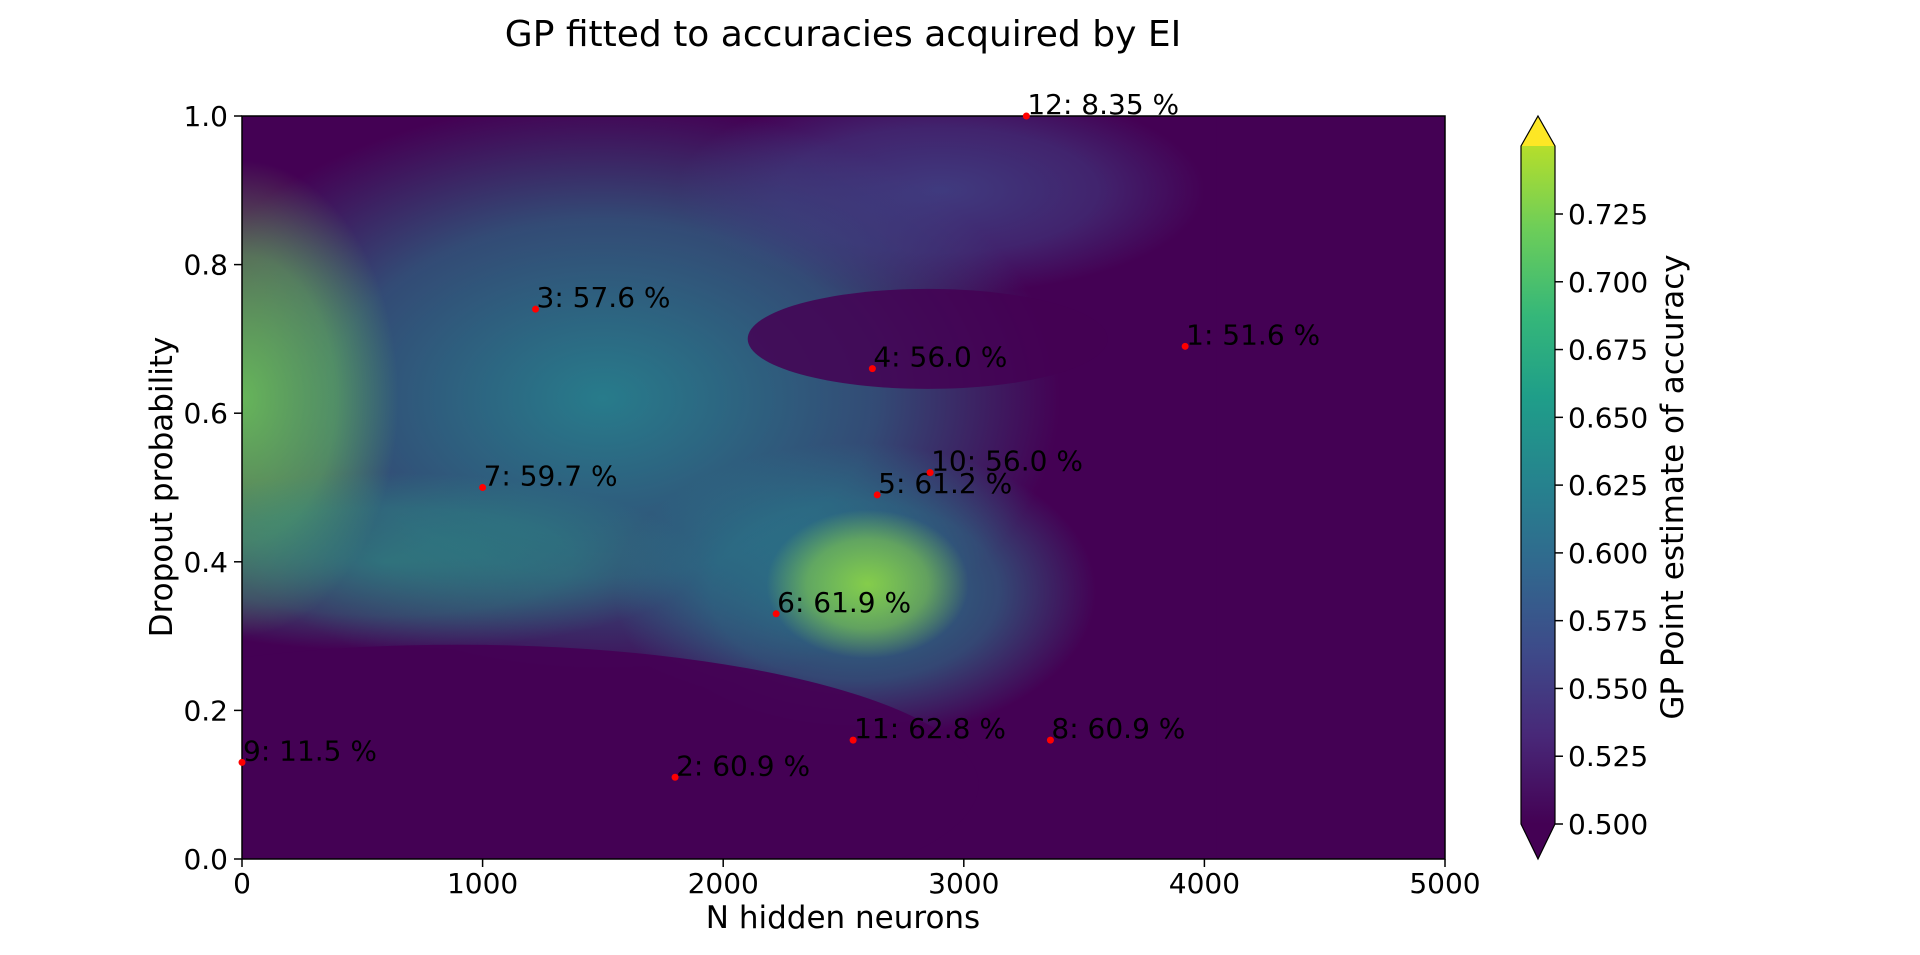  What do you see at coordinates (843, 918) in the screenshot?
I see `x-axis-label: N hidden neurons` at bounding box center [843, 918].